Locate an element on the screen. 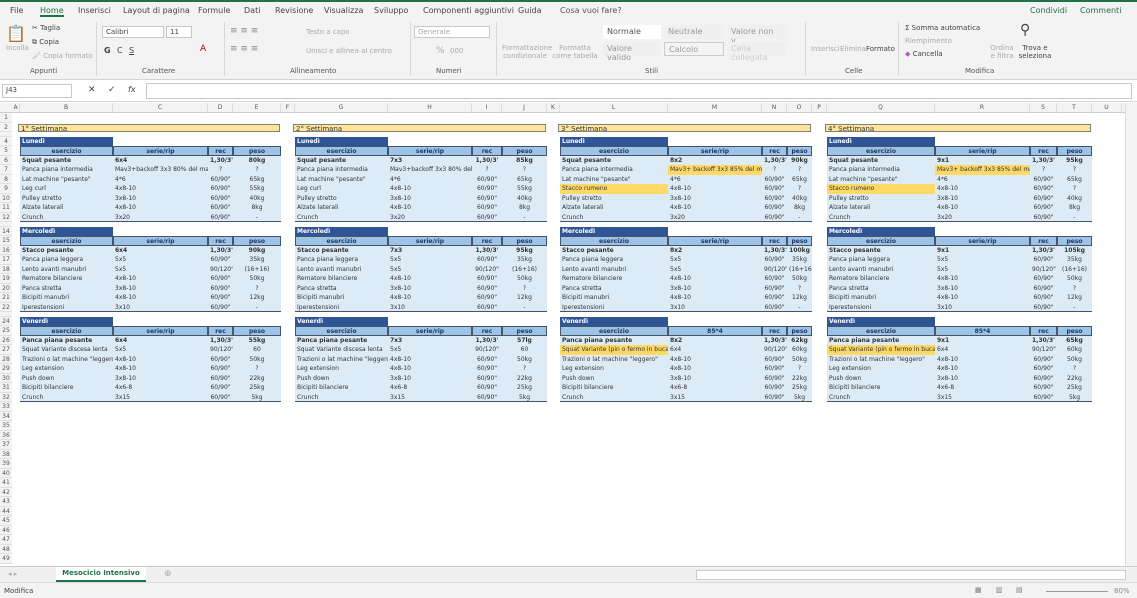  row-header: 1 is located at coordinates (6, 118).